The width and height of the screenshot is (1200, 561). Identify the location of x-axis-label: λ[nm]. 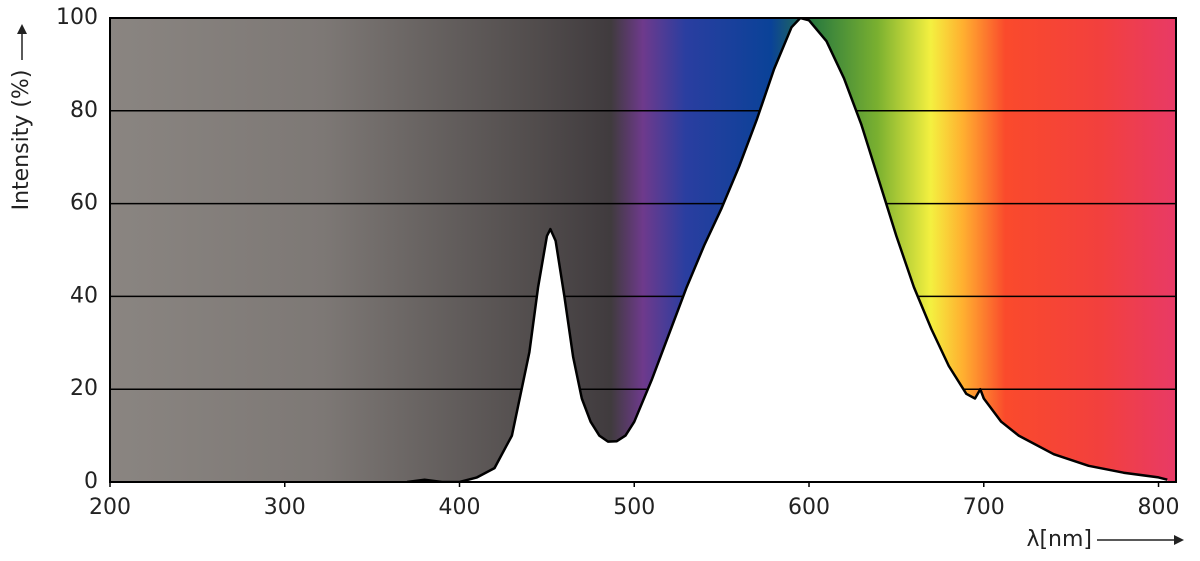
(1059, 539).